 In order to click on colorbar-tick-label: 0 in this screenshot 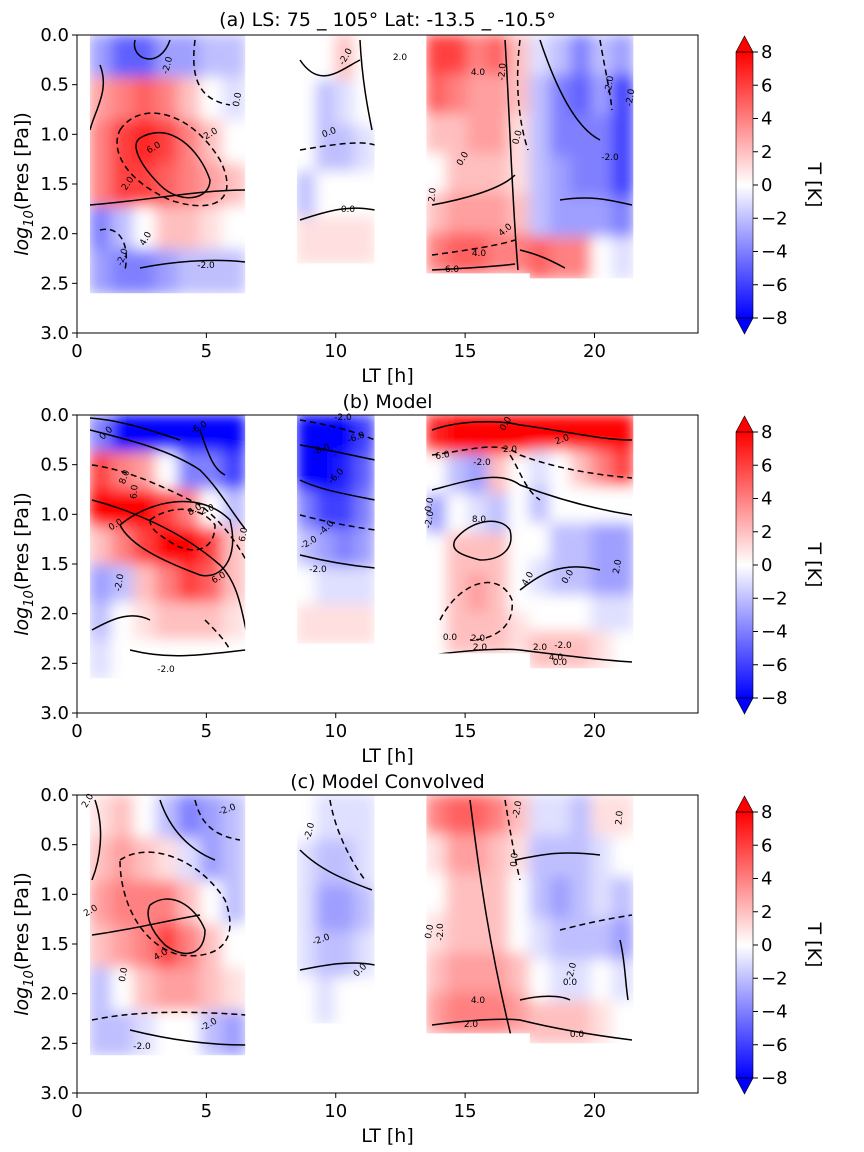, I will do `click(766, 565)`.